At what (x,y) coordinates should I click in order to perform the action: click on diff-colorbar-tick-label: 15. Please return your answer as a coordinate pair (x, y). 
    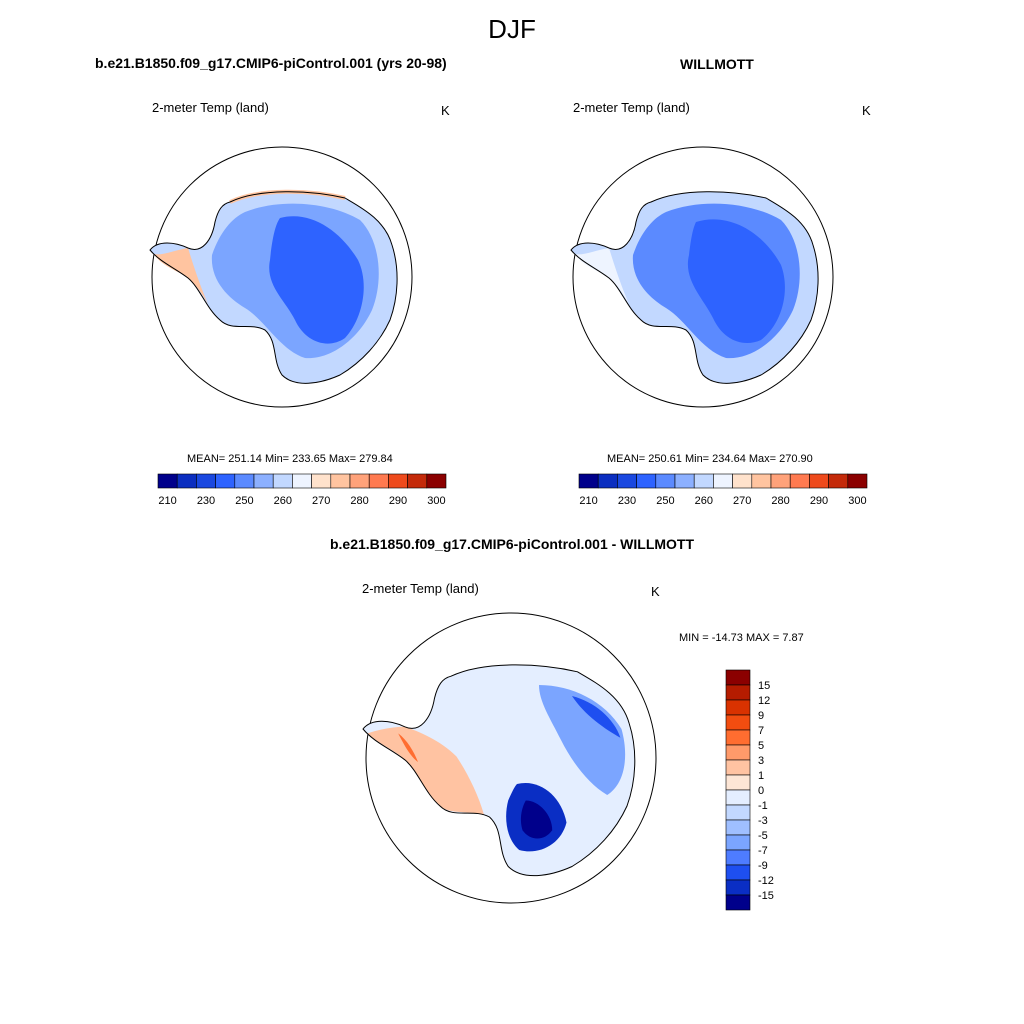
    Looking at the image, I should click on (764, 686).